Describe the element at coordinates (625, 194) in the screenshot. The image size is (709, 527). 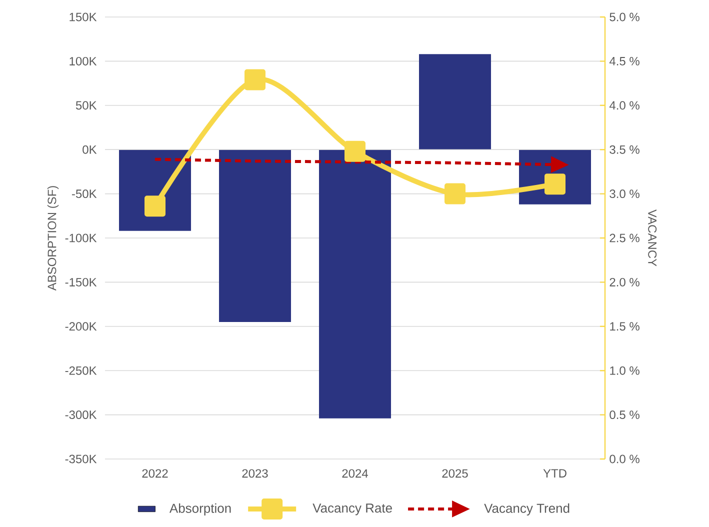
I see `y2-tick-label: 3.0 %` at that location.